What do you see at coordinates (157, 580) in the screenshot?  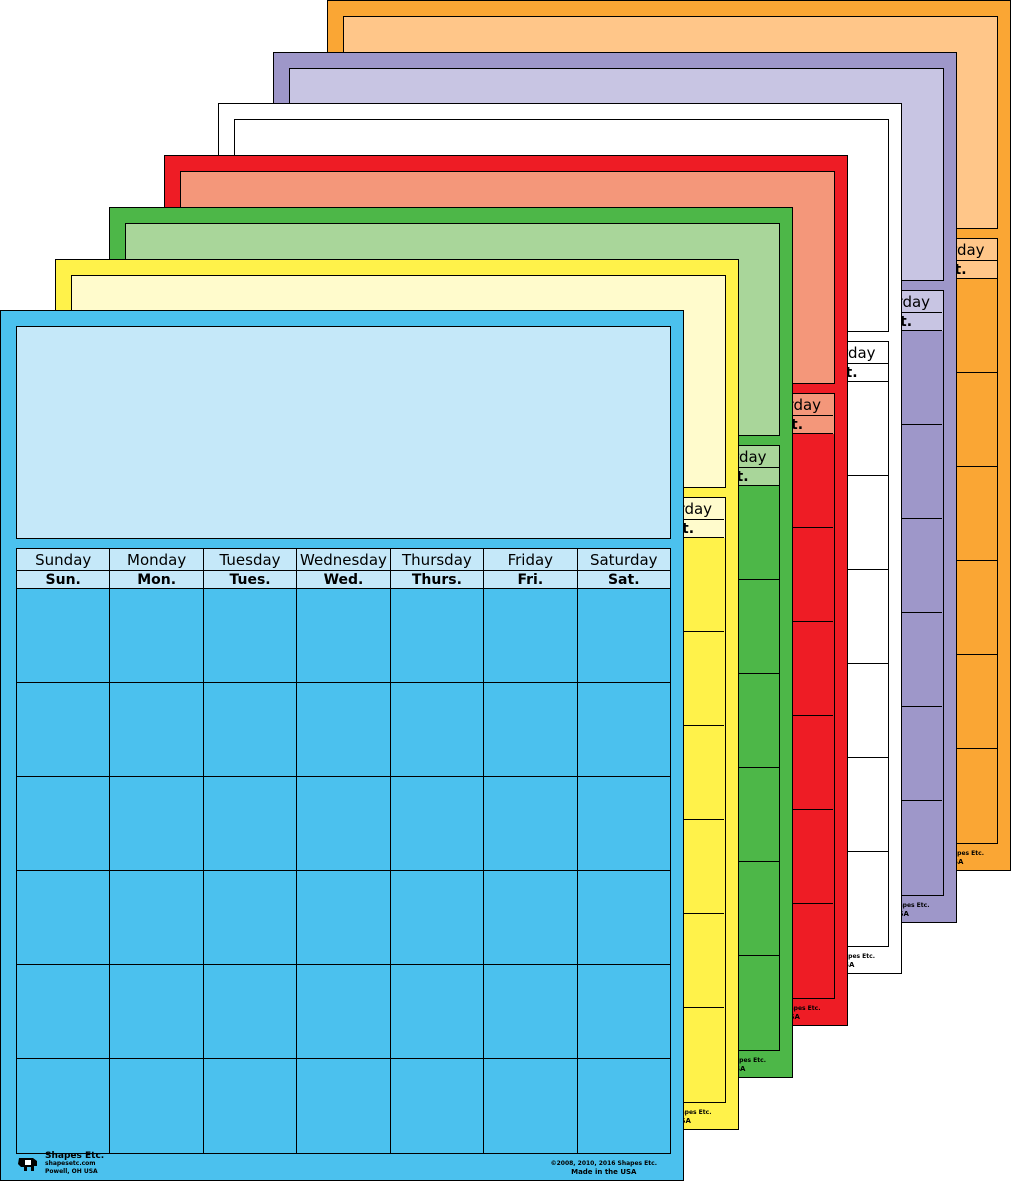 I see `day-abbrev: Mon.` at bounding box center [157, 580].